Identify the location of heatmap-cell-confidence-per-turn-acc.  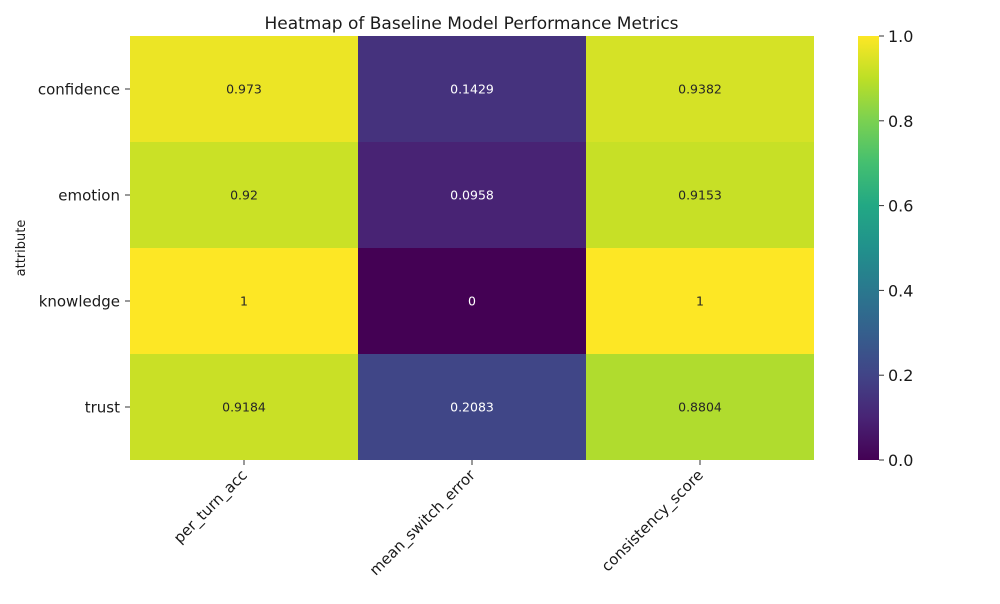
(244, 89).